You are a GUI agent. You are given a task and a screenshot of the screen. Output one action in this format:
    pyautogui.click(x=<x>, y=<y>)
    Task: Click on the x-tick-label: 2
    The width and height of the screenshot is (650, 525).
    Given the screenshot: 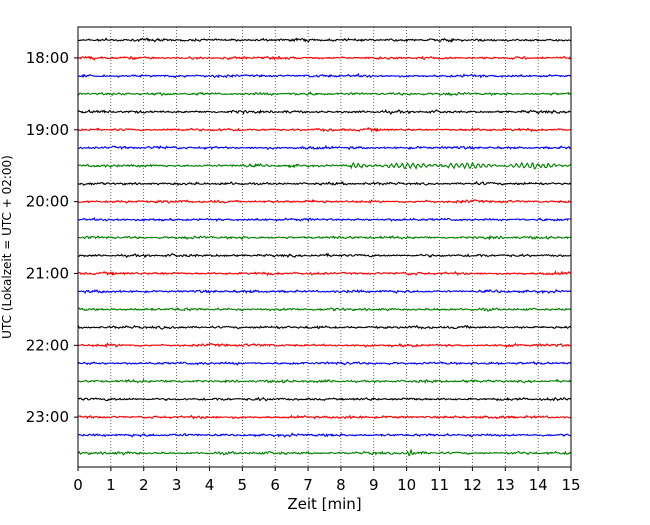 What is the action you would take?
    pyautogui.click(x=144, y=485)
    